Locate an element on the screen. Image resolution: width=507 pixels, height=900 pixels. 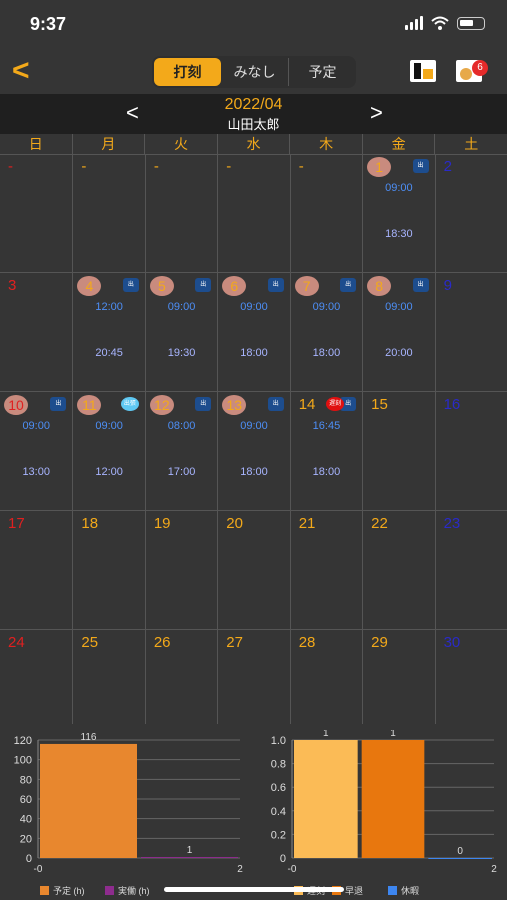
user-card-icon is located at coordinates (423, 71).